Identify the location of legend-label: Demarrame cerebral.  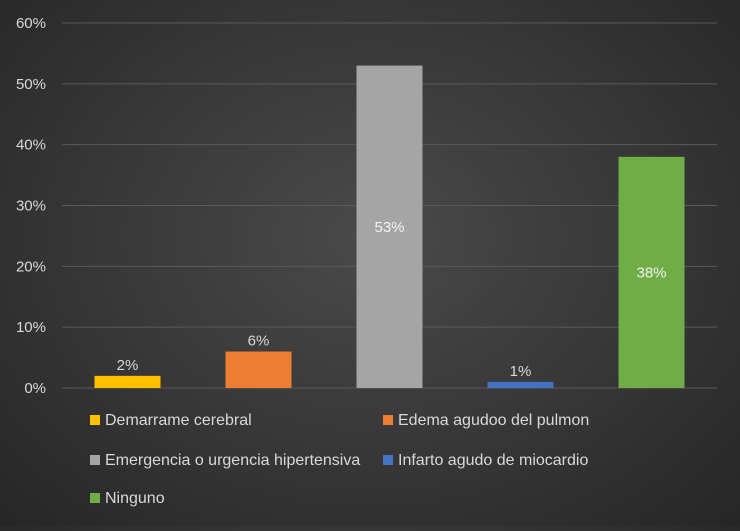
(178, 420).